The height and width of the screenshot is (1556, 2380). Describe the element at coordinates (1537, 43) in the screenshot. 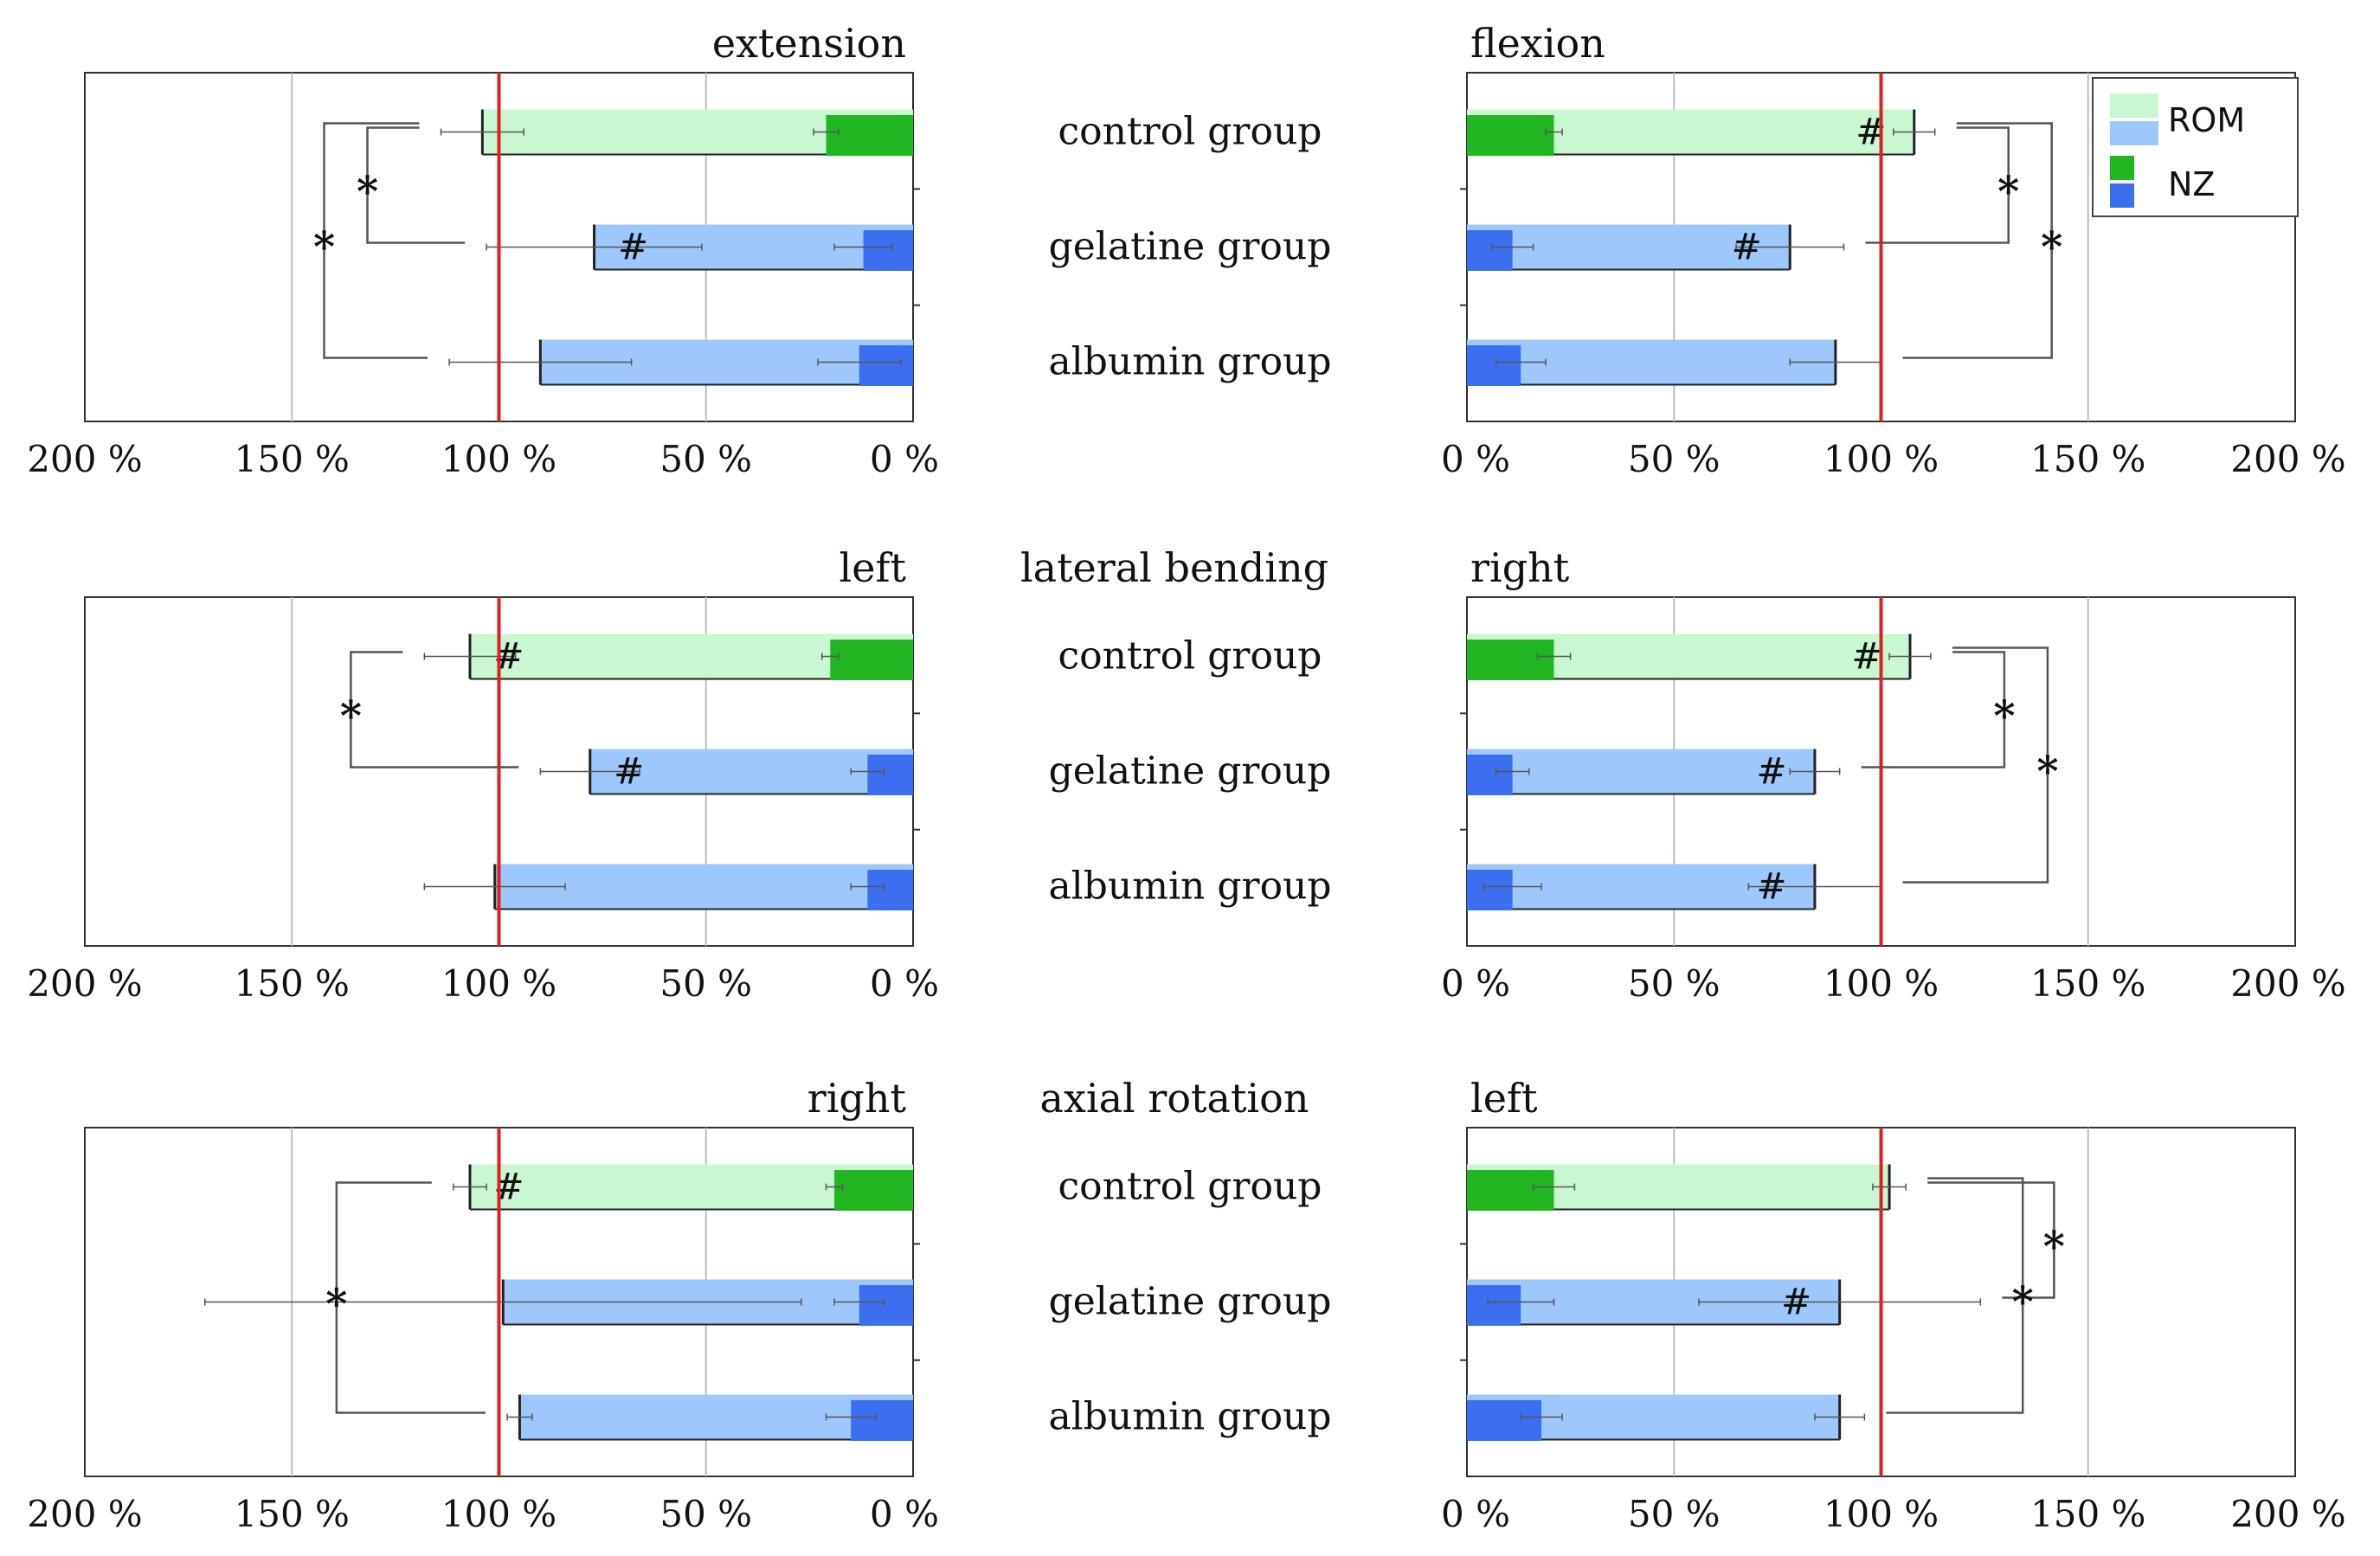

I see `panel-title: flexion` at that location.